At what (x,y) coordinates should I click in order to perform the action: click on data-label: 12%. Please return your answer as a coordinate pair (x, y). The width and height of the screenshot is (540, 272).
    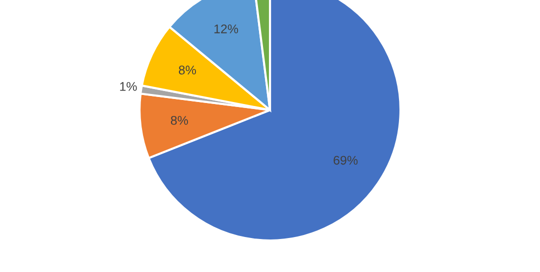
    Looking at the image, I should click on (226, 29).